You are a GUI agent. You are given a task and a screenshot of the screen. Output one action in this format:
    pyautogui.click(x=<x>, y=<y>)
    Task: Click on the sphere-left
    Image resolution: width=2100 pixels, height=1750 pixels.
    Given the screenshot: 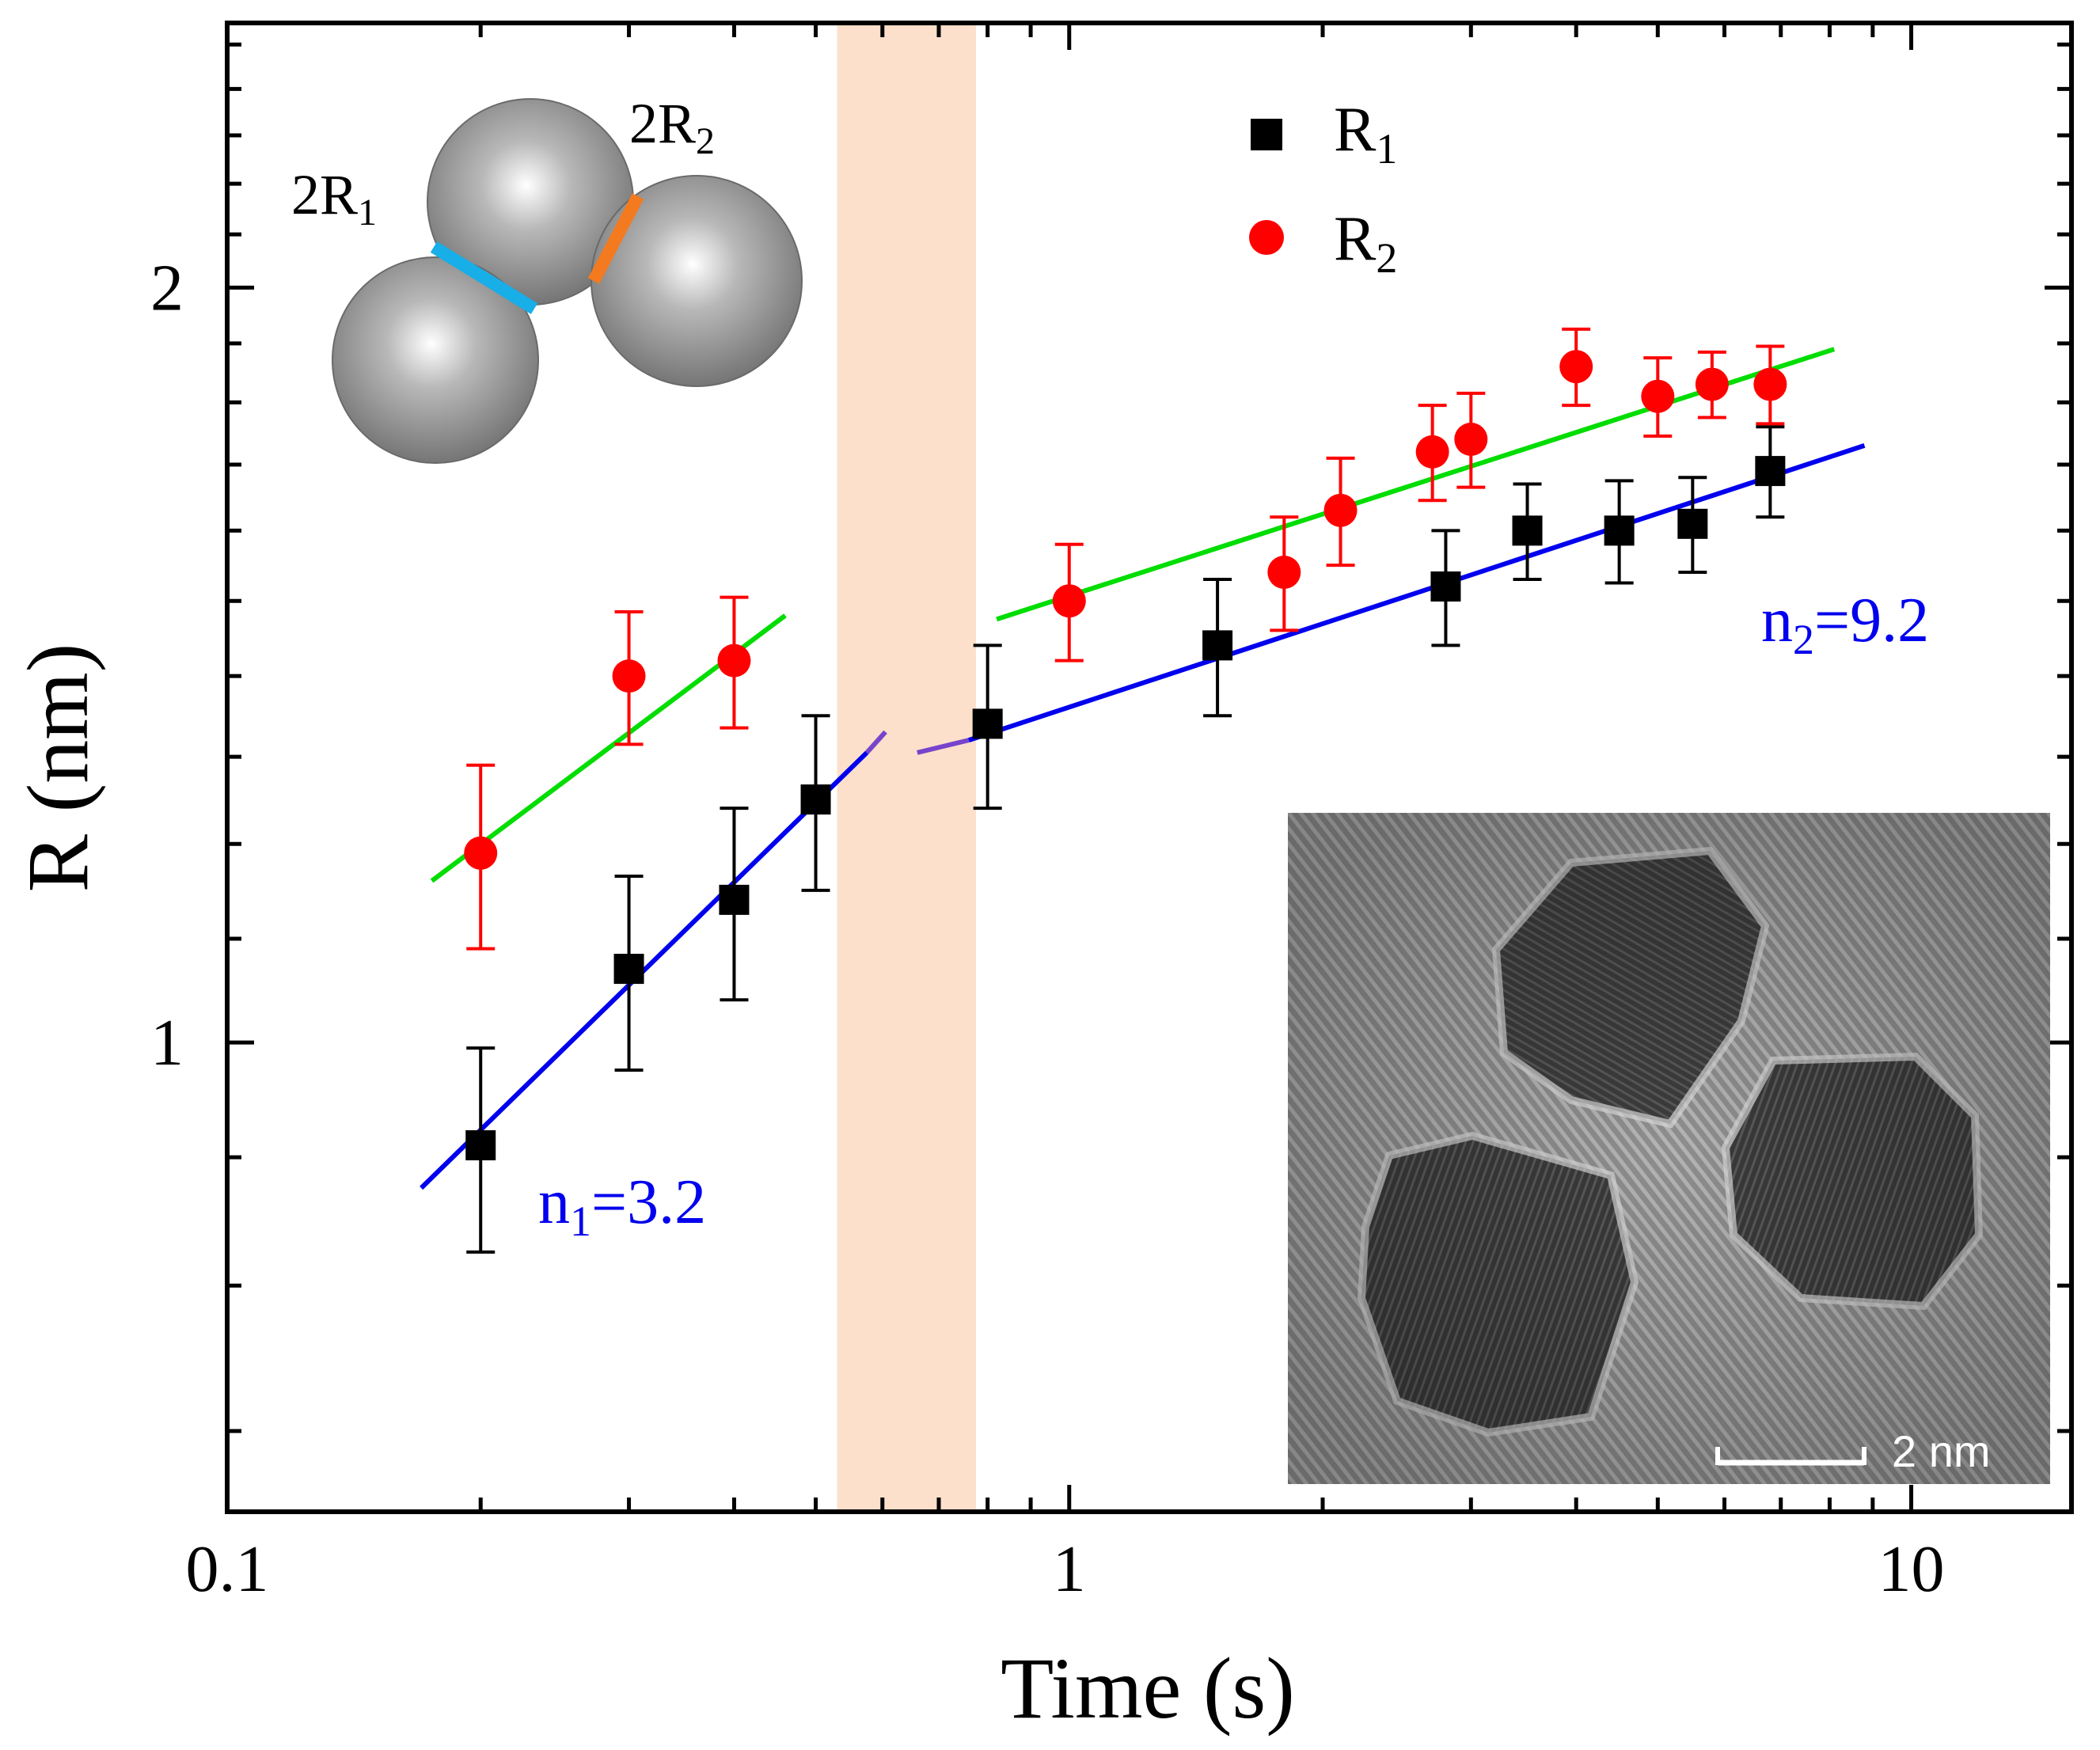 What is the action you would take?
    pyautogui.click(x=435, y=360)
    